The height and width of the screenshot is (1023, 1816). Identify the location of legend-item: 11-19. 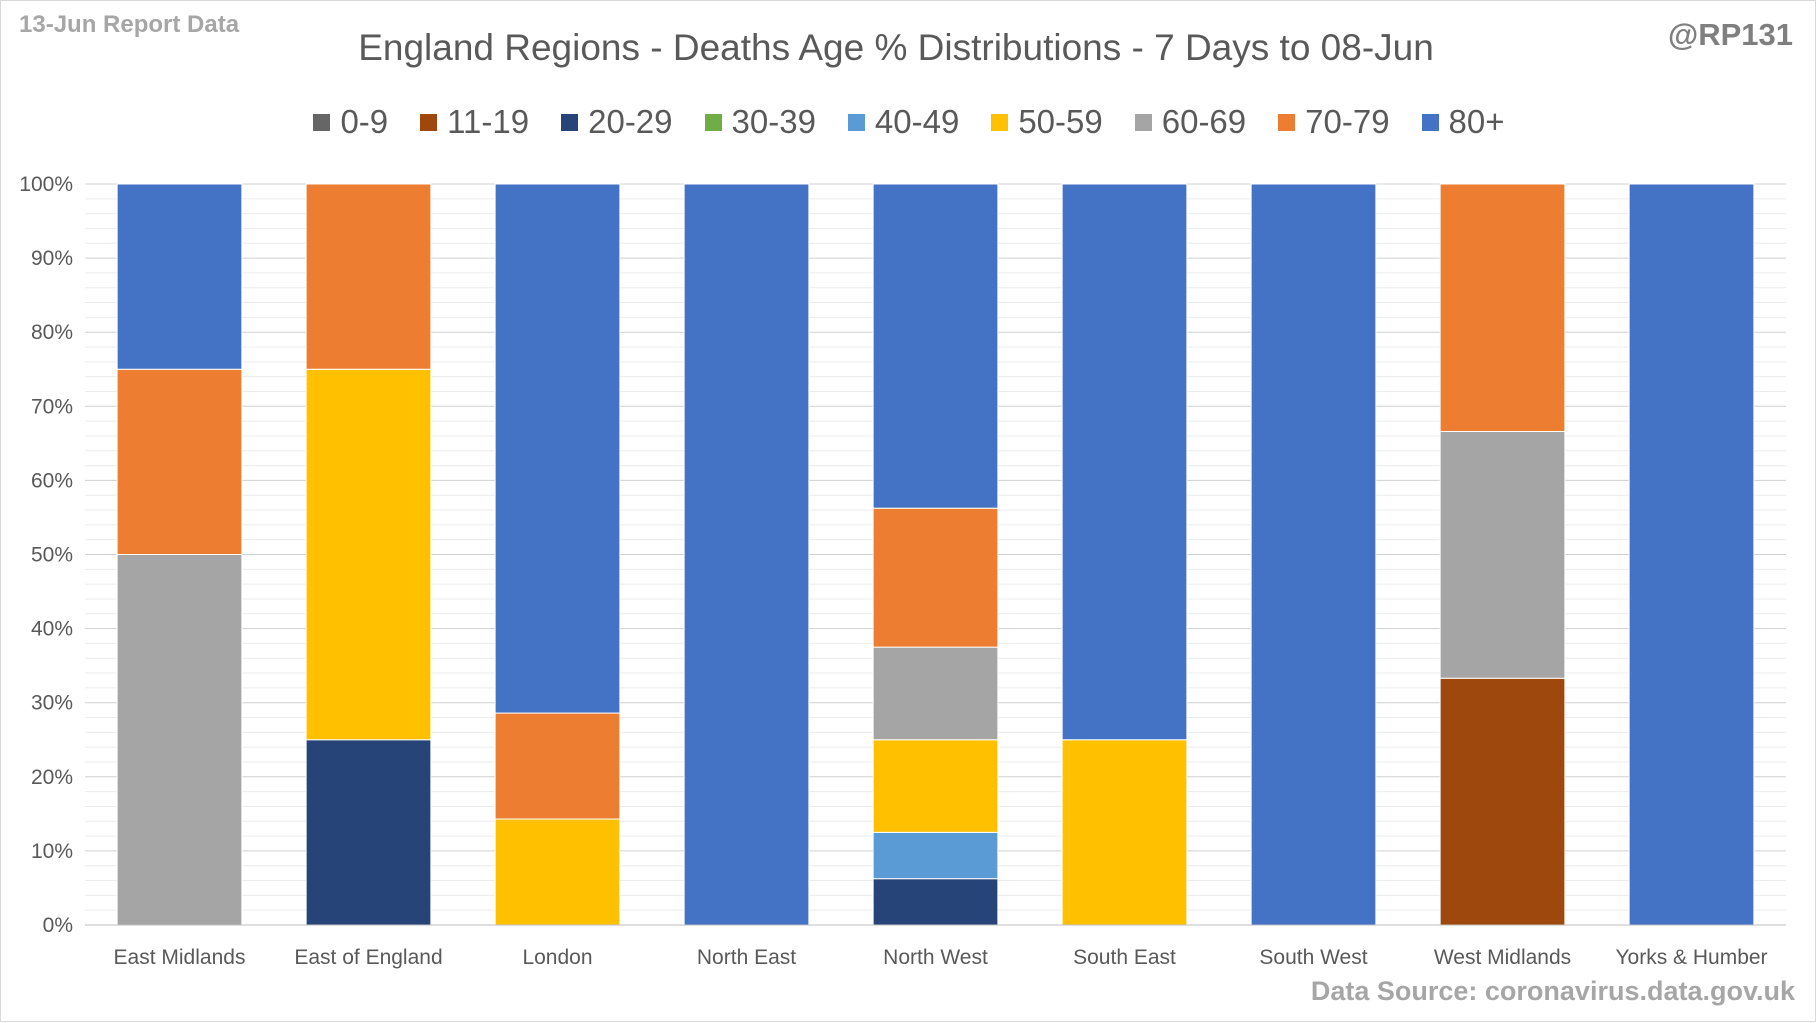
(474, 122).